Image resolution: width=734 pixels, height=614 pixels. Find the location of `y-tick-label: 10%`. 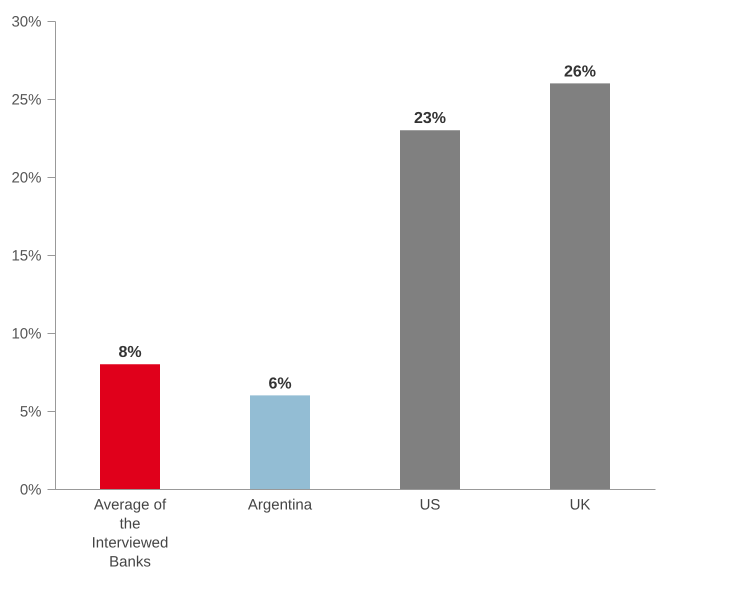

y-tick-label: 10% is located at coordinates (26, 334).